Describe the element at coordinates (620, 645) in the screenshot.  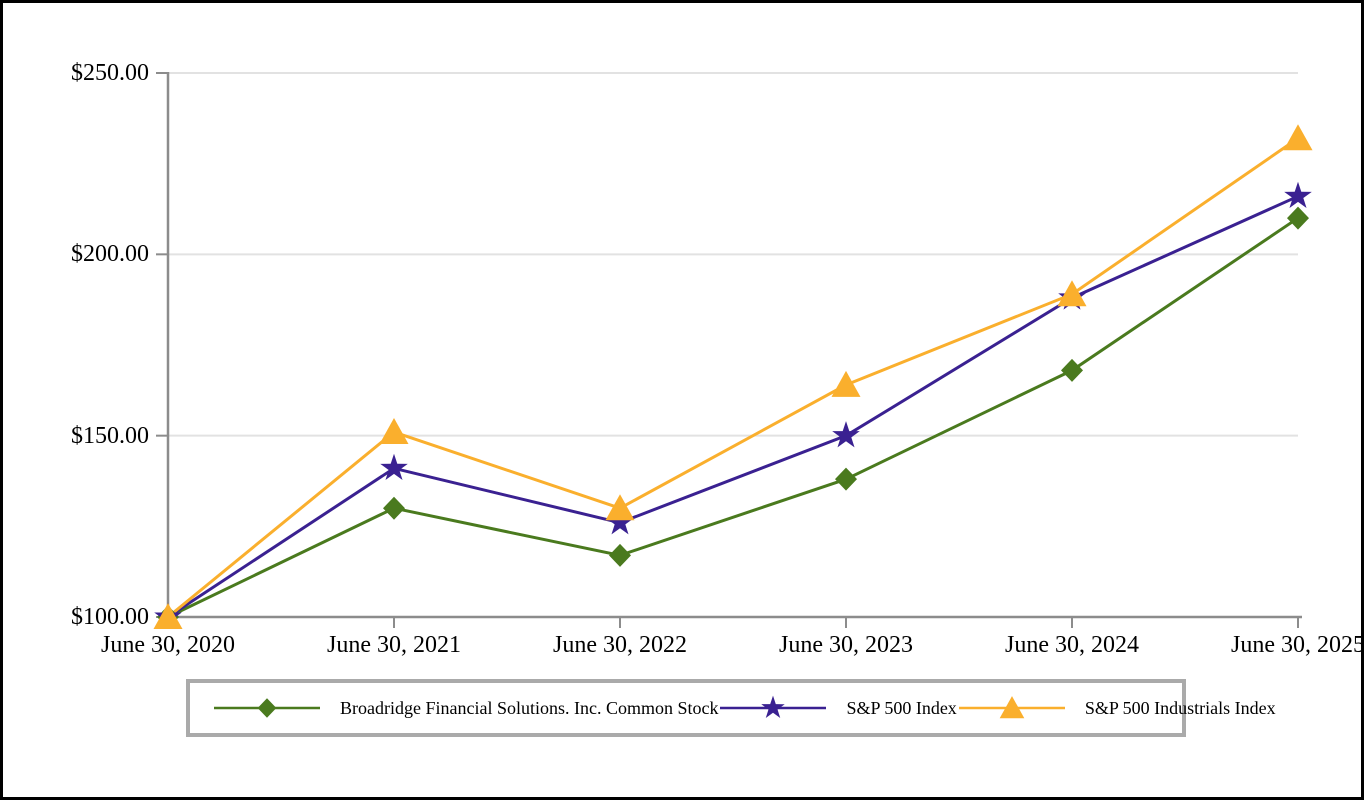
I see `x-axis-tick-label: June 30, 2022` at that location.